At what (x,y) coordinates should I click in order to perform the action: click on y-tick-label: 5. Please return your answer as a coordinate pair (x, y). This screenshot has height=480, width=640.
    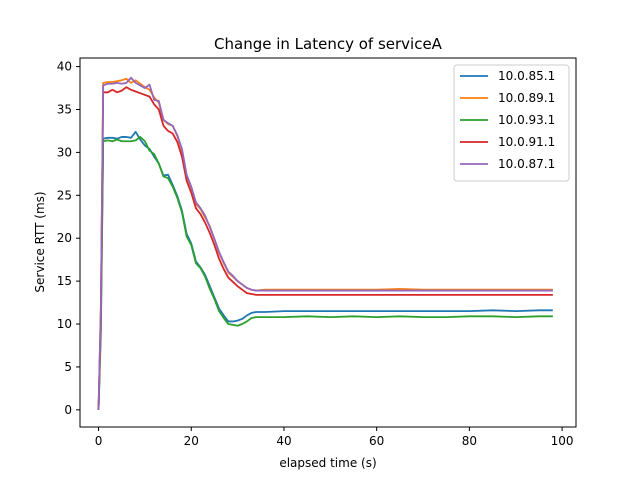
    Looking at the image, I should click on (68, 367).